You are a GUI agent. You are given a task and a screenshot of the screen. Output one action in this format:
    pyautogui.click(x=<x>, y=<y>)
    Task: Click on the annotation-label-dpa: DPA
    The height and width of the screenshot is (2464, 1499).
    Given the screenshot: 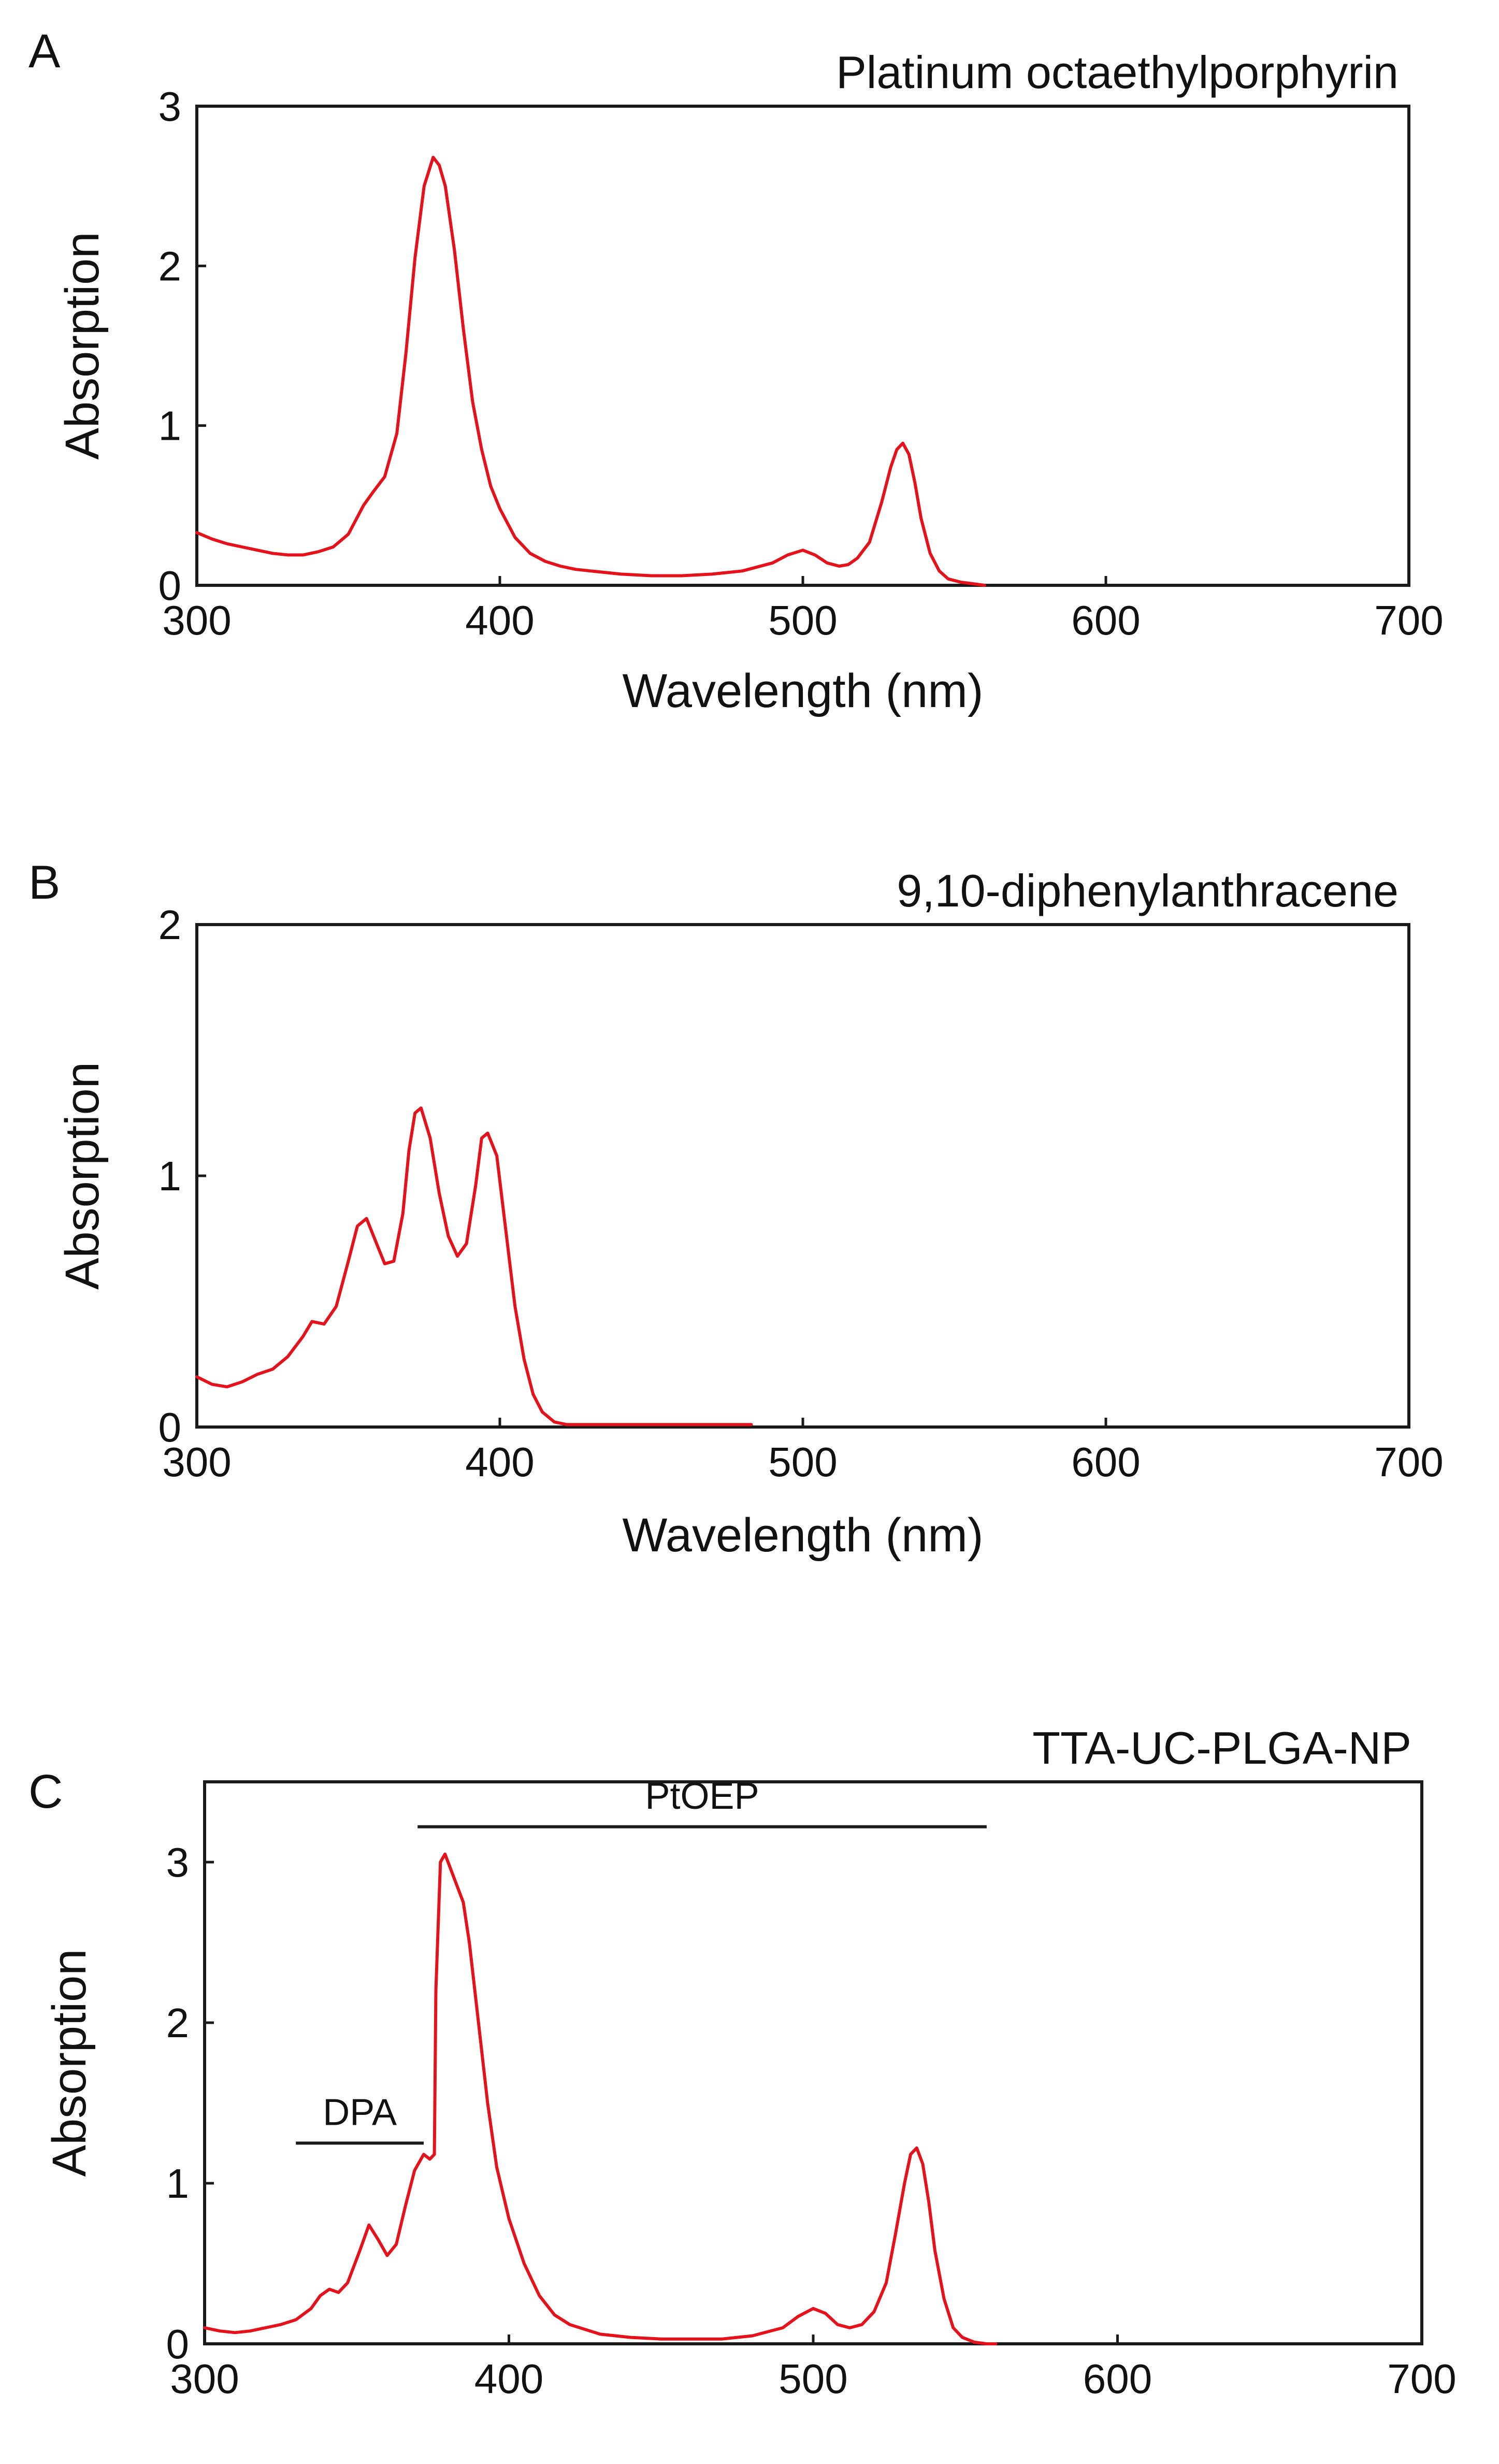 What is the action you would take?
    pyautogui.click(x=360, y=2113)
    